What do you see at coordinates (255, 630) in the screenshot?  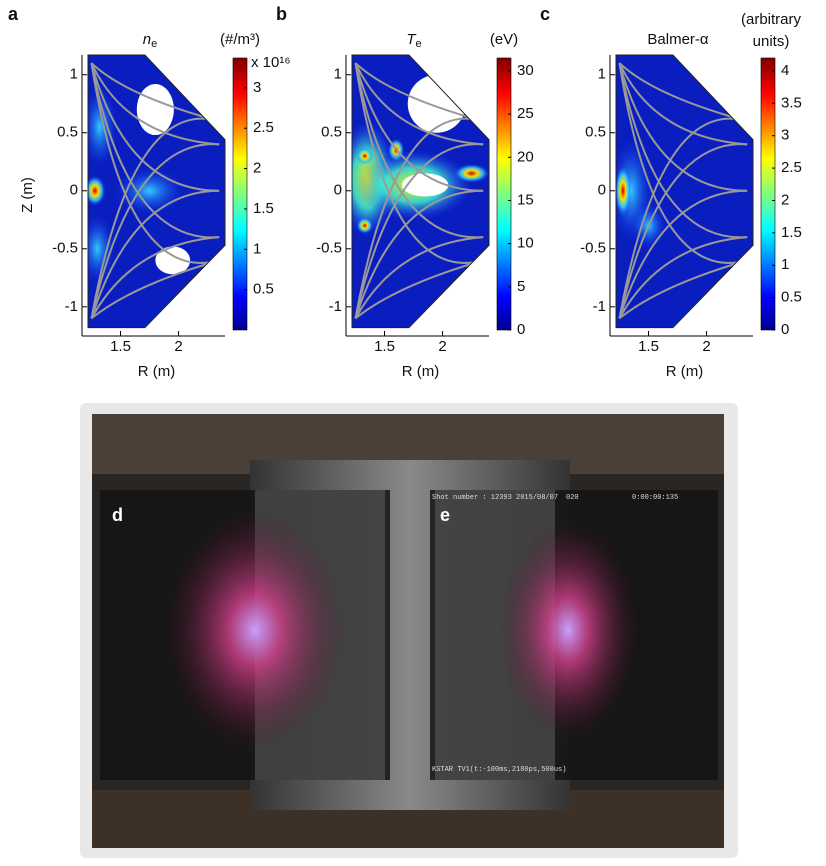 I see `plasma-d` at bounding box center [255, 630].